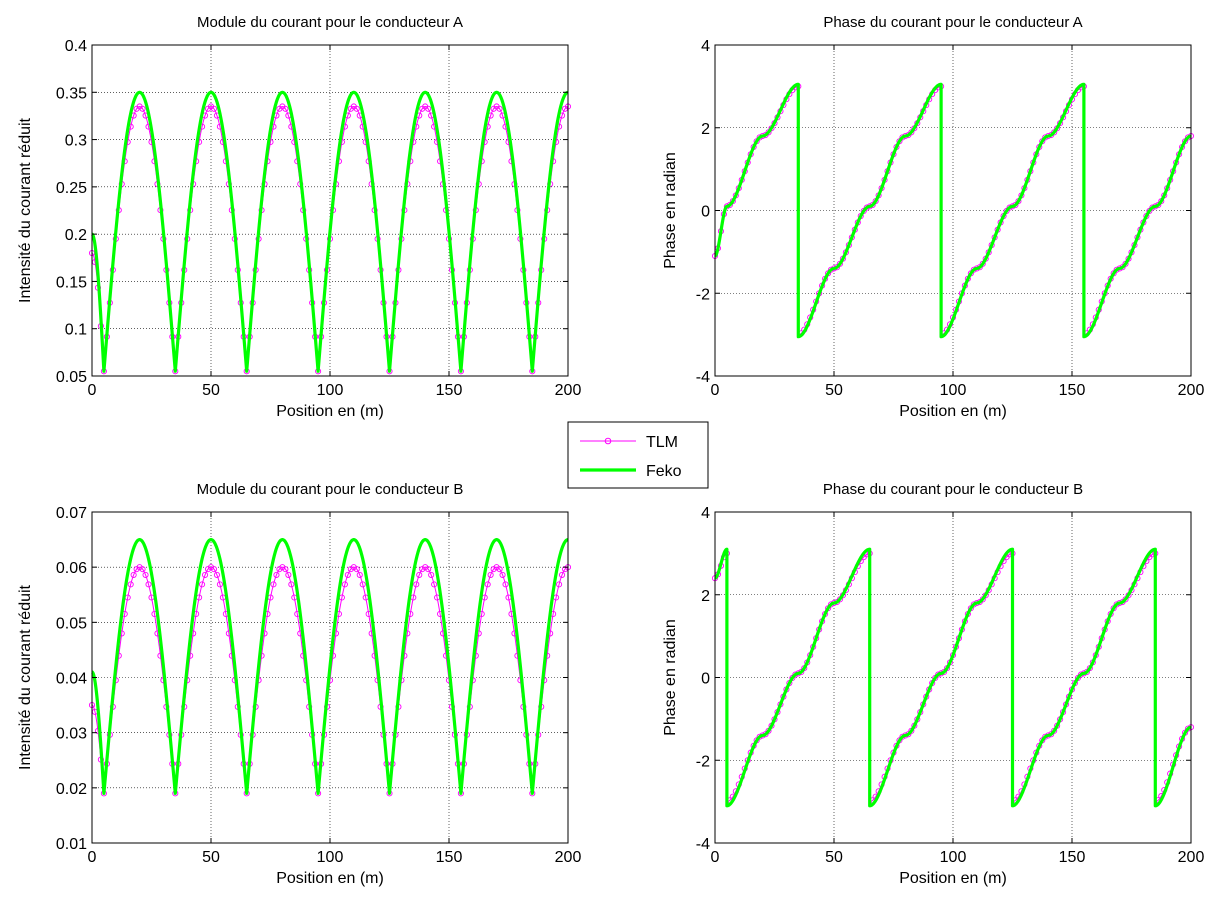  What do you see at coordinates (71, 679) in the screenshot?
I see `y-tick-label: 0.04` at bounding box center [71, 679].